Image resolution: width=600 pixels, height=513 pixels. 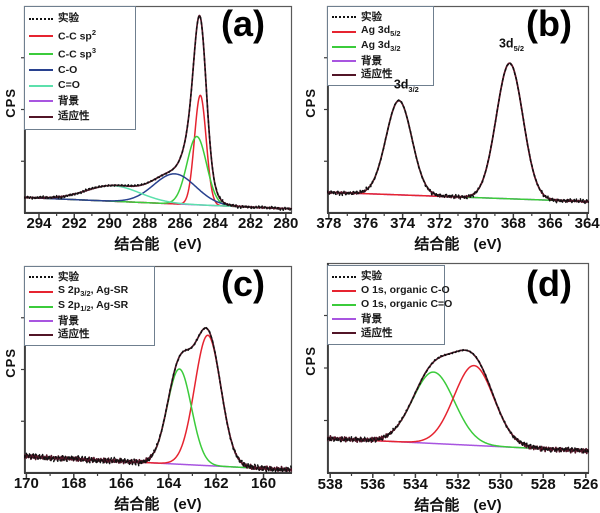 I want to click on legend-item: S 2p3/2, Ag-SR, so click(x=89, y=291).